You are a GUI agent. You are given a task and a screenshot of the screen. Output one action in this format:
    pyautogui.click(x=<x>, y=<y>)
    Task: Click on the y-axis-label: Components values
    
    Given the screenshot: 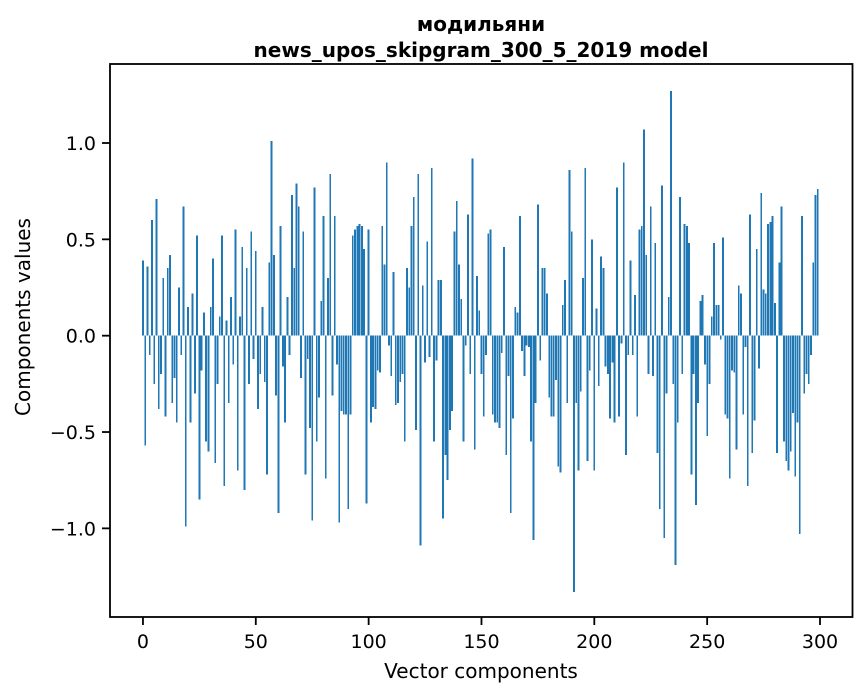 What is the action you would take?
    pyautogui.click(x=23, y=317)
    